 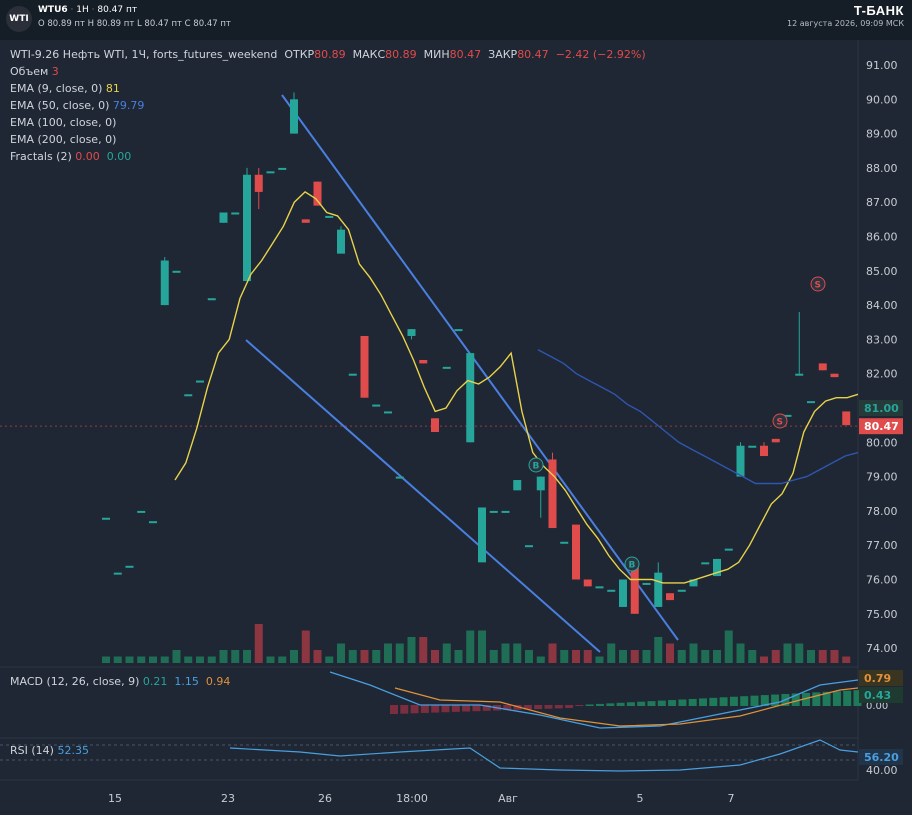 What do you see at coordinates (186, 681) in the screenshot?
I see `macd-line-value: 1.15` at bounding box center [186, 681].